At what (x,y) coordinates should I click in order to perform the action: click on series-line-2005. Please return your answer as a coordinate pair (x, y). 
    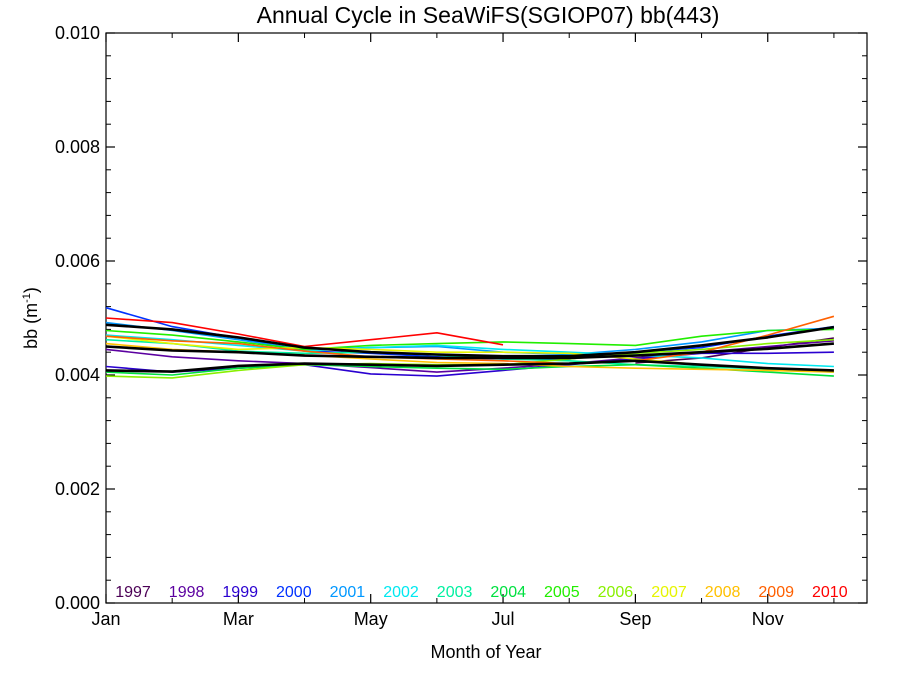
    Looking at the image, I should click on (469, 339).